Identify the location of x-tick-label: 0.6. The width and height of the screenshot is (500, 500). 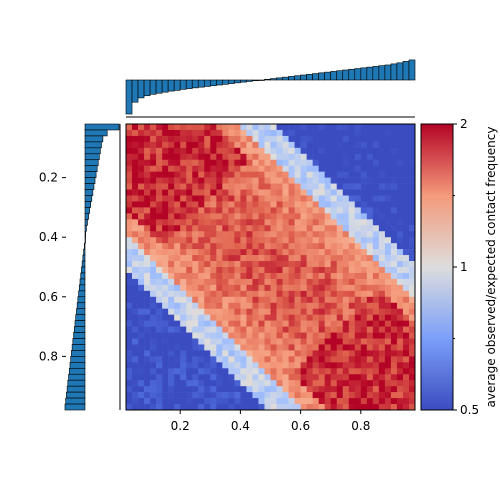
(300, 426).